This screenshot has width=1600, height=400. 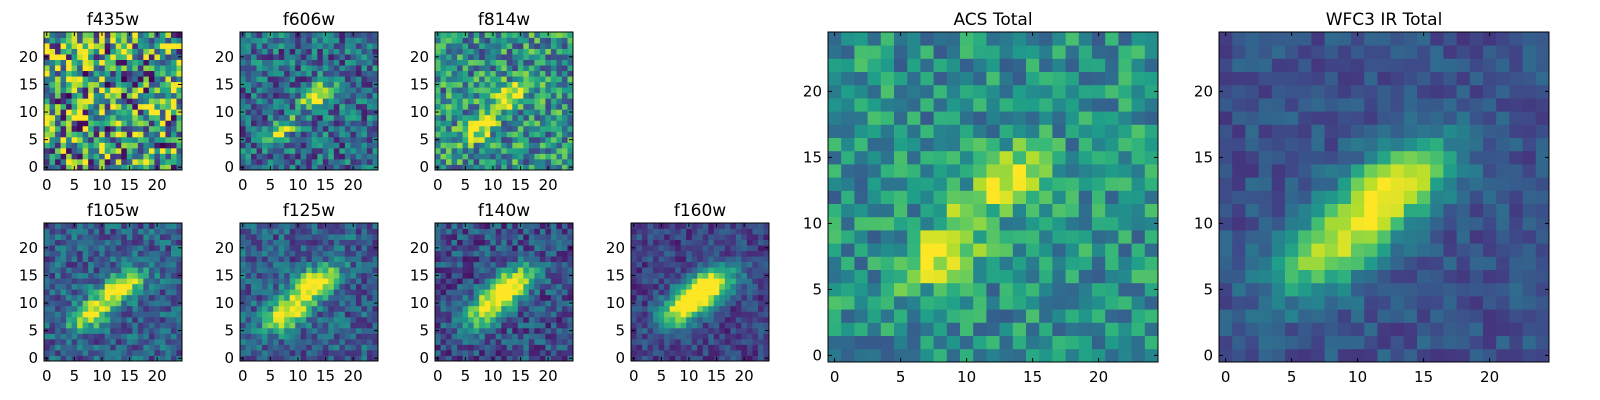 What do you see at coordinates (492, 185) in the screenshot?
I see `x-tick-label: 10` at bounding box center [492, 185].